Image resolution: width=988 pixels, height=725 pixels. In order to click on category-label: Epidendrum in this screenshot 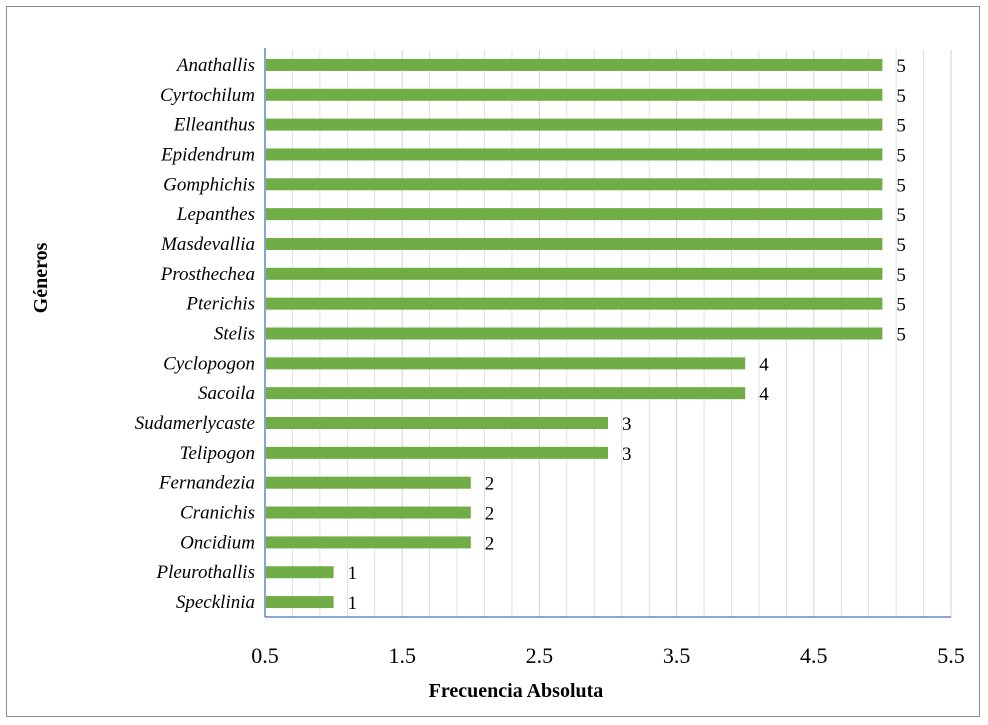, I will do `click(207, 154)`.